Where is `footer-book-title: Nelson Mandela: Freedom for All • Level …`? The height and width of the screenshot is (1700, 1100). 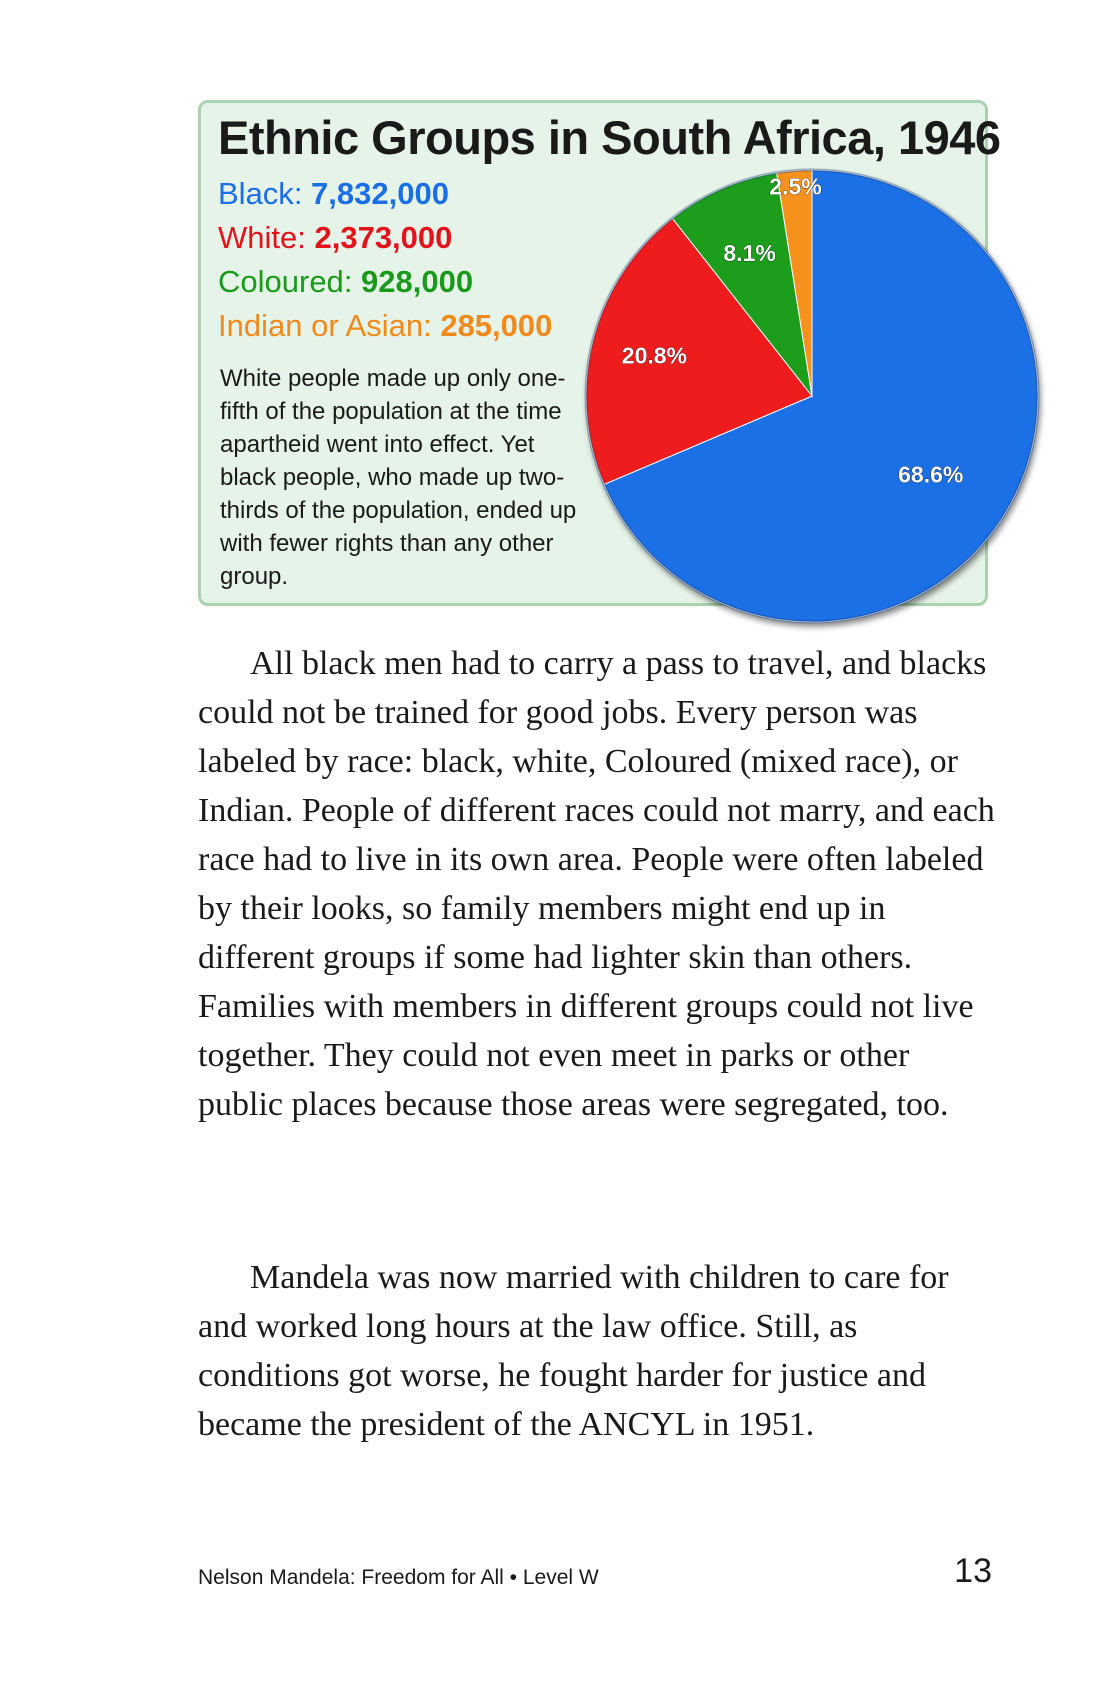
footer-book-title: Nelson Mandela: Freedom for All • Level … is located at coordinates (398, 1577).